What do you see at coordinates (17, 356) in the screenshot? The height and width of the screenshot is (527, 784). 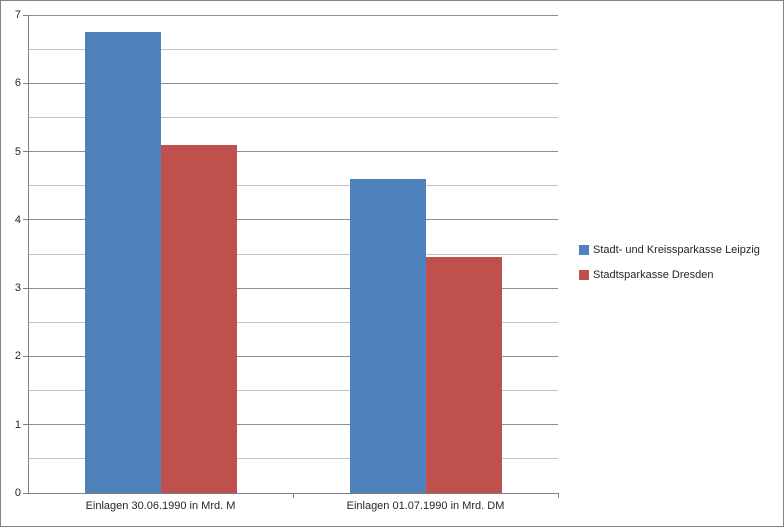 I see `y-axis-tick-label: 2` at bounding box center [17, 356].